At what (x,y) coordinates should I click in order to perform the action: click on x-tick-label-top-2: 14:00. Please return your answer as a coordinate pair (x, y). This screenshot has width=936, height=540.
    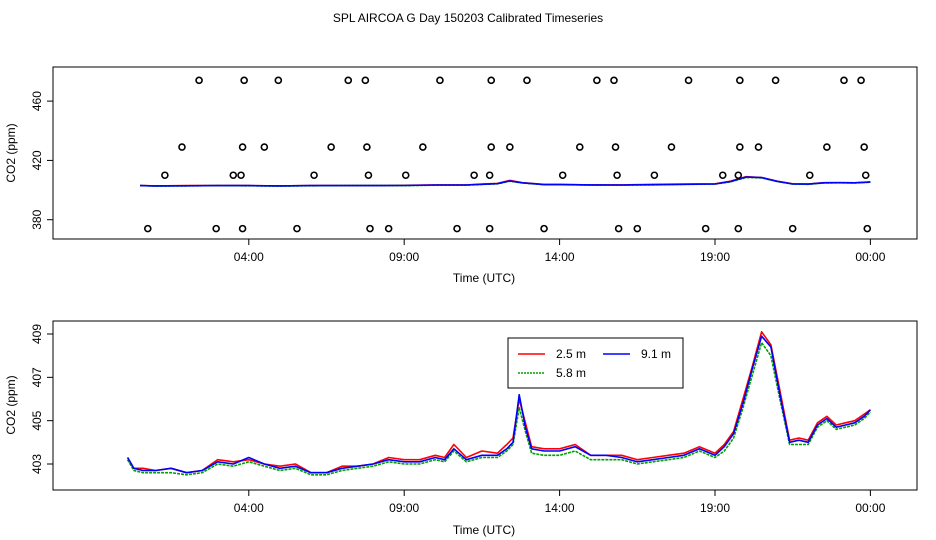
    Looking at the image, I should click on (560, 257).